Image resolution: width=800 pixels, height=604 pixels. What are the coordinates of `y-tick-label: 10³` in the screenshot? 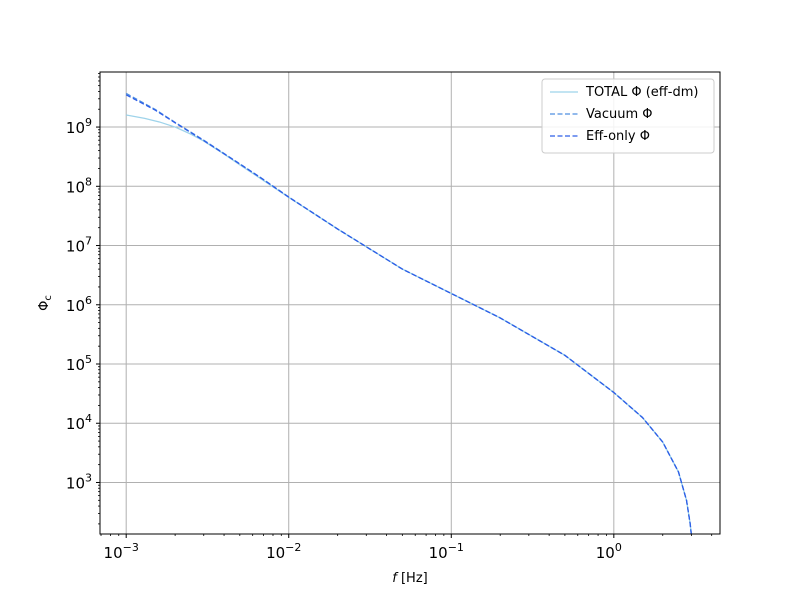 It's located at (79, 481).